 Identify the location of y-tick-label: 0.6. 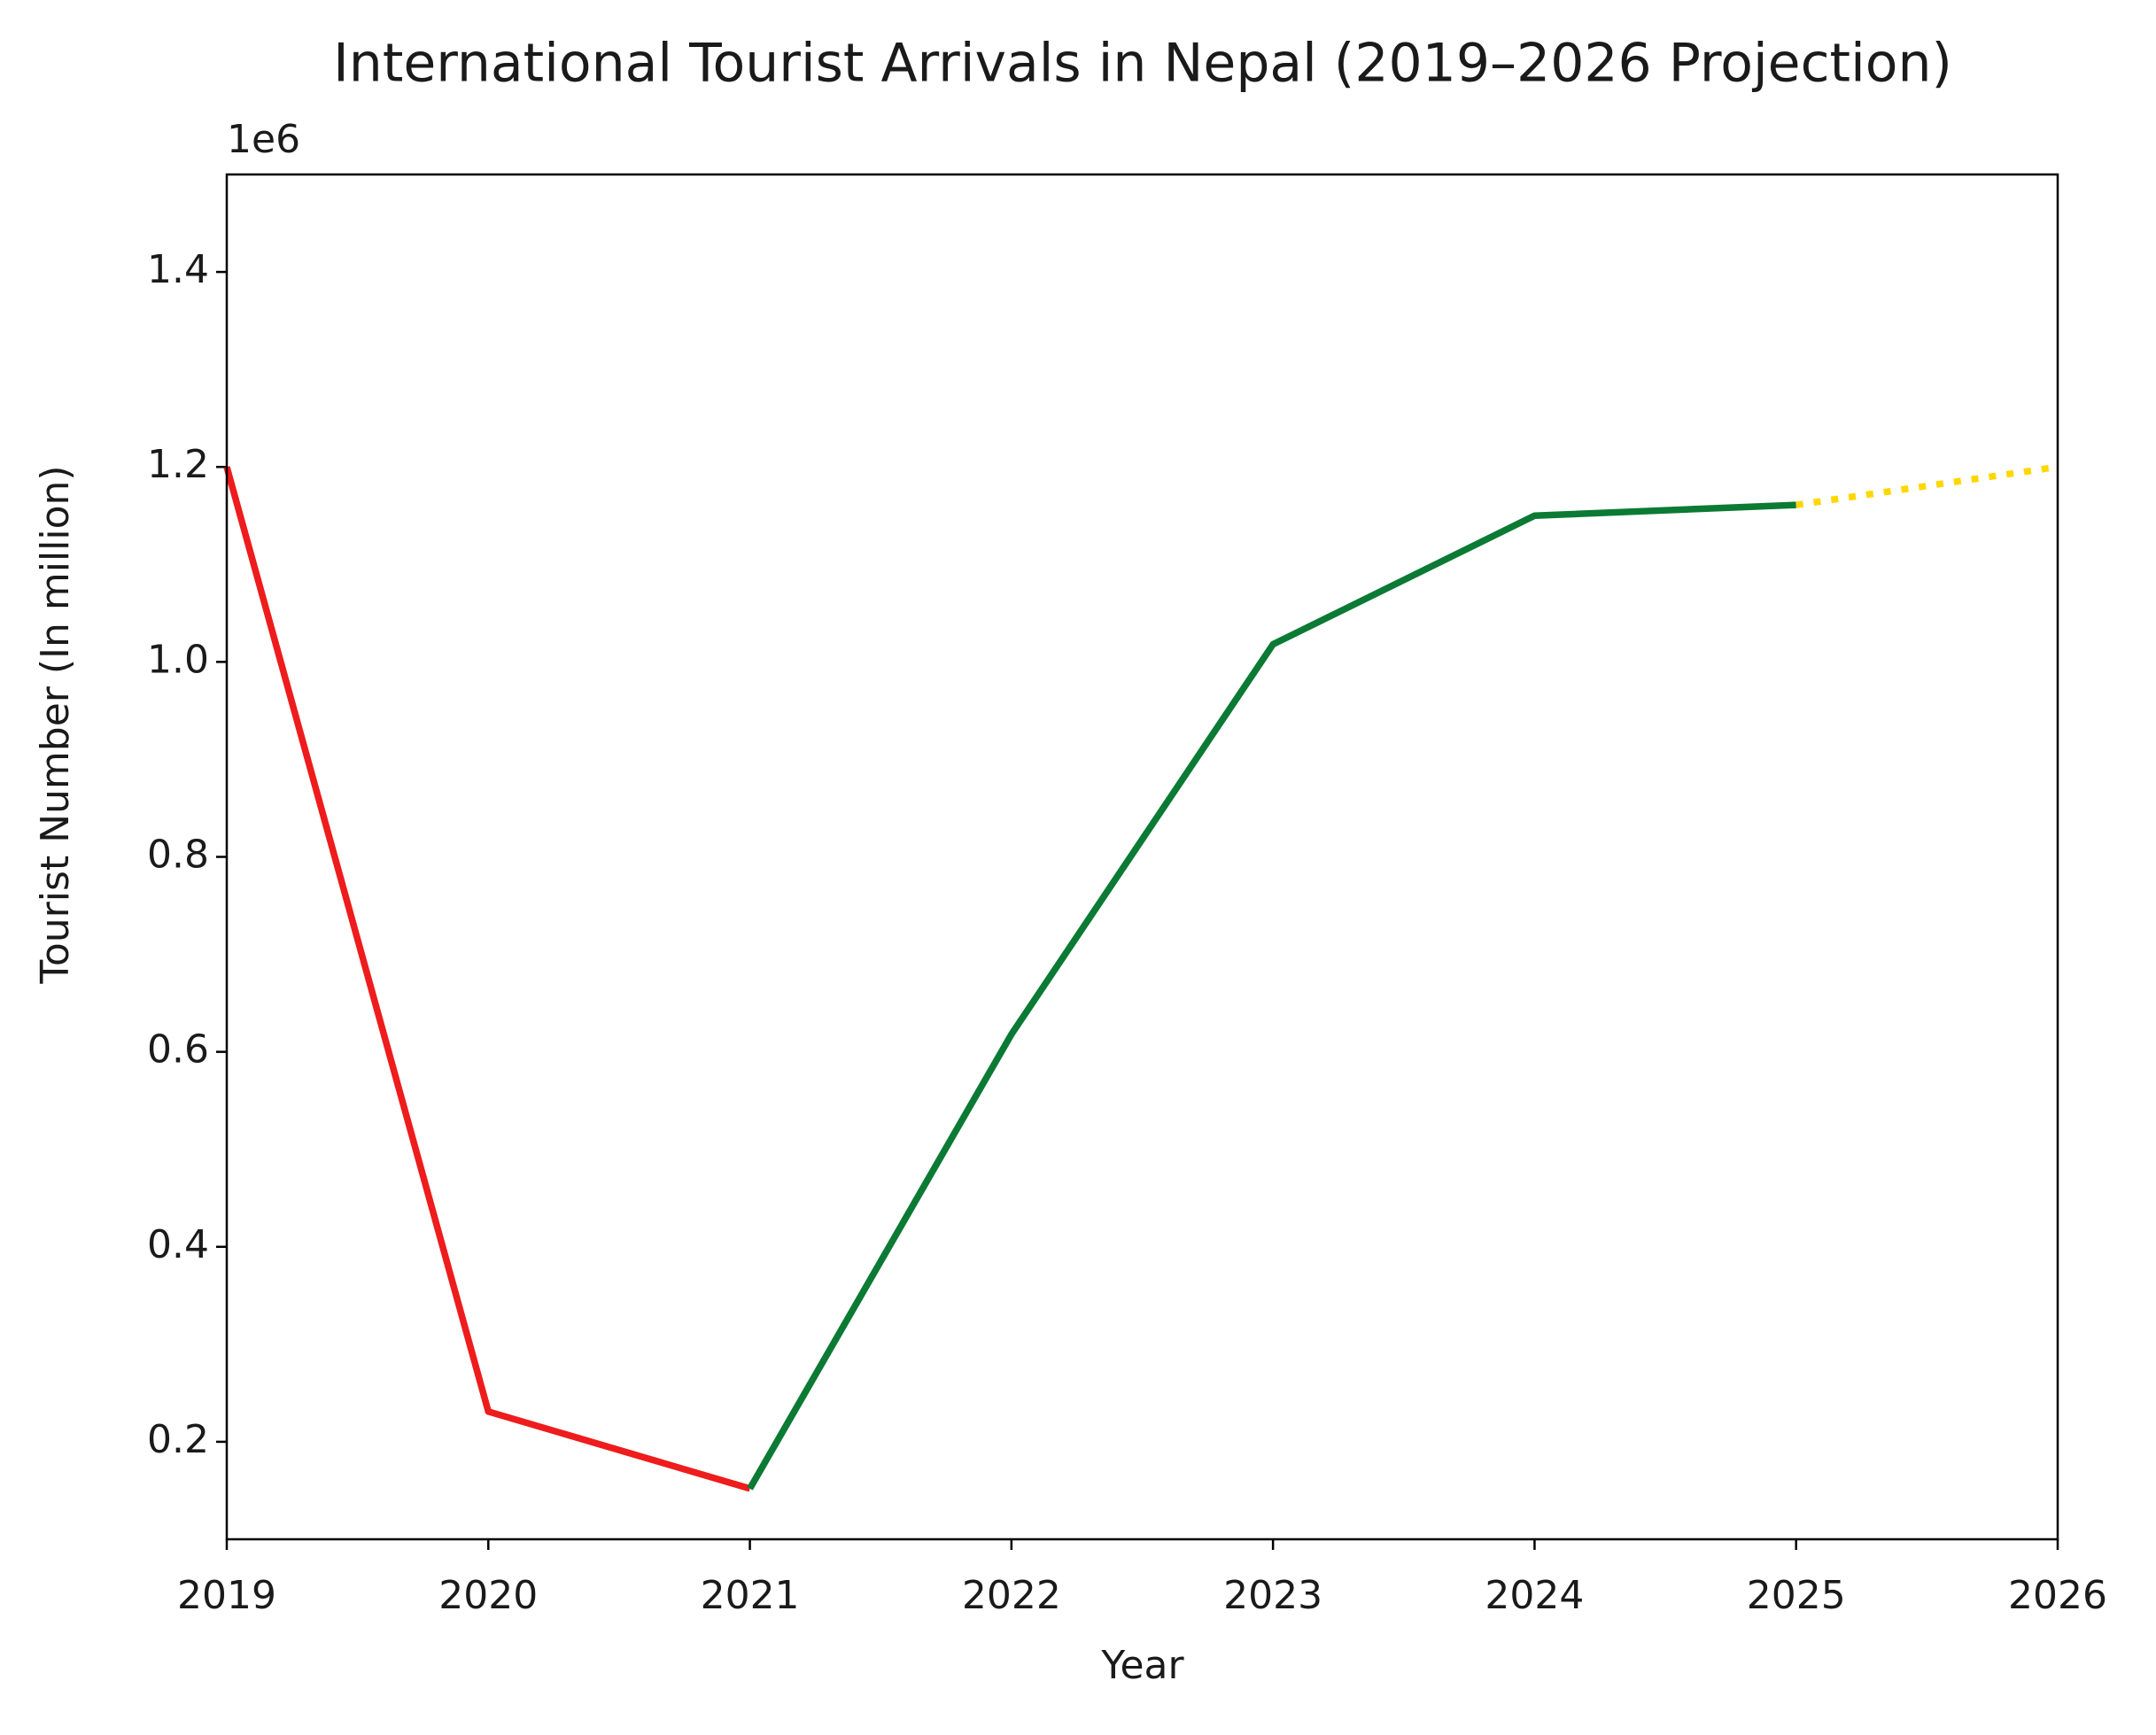
(178, 1050).